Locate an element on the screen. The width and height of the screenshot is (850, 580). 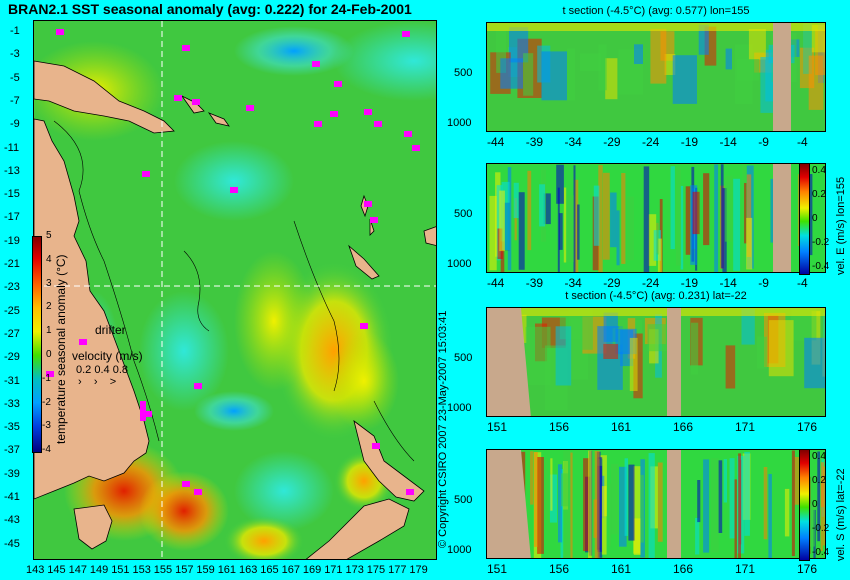
map-colorbar-tick: -1 is located at coordinates (46, 378).